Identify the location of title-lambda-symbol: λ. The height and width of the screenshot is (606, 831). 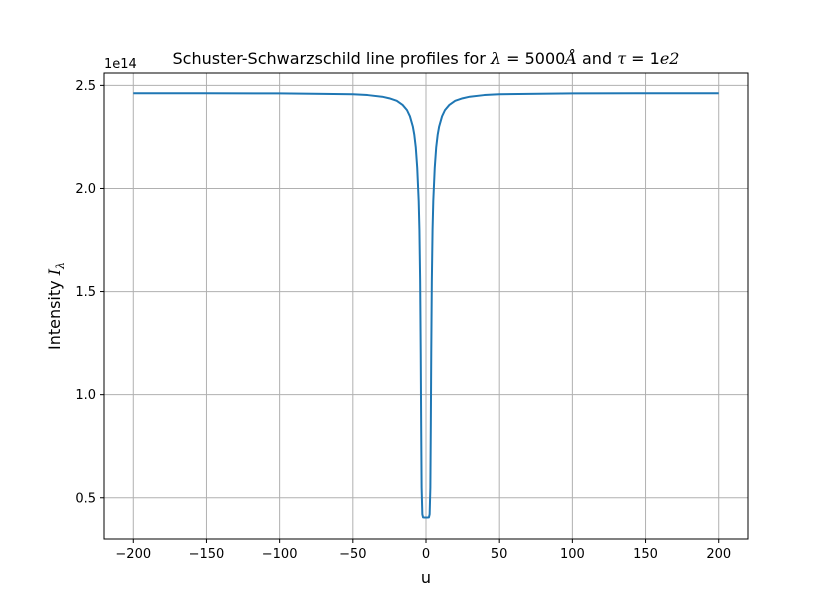
(495, 58).